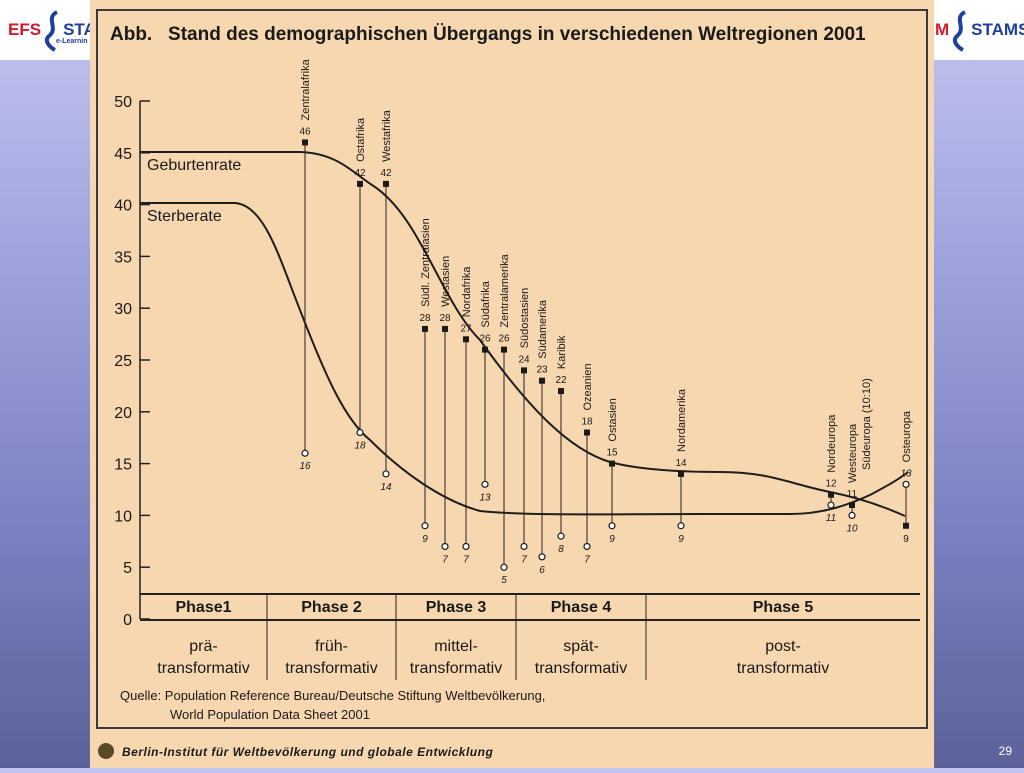 Image resolution: width=1024 pixels, height=773 pixels. I want to click on birth-rate-value-label: 18, so click(587, 422).